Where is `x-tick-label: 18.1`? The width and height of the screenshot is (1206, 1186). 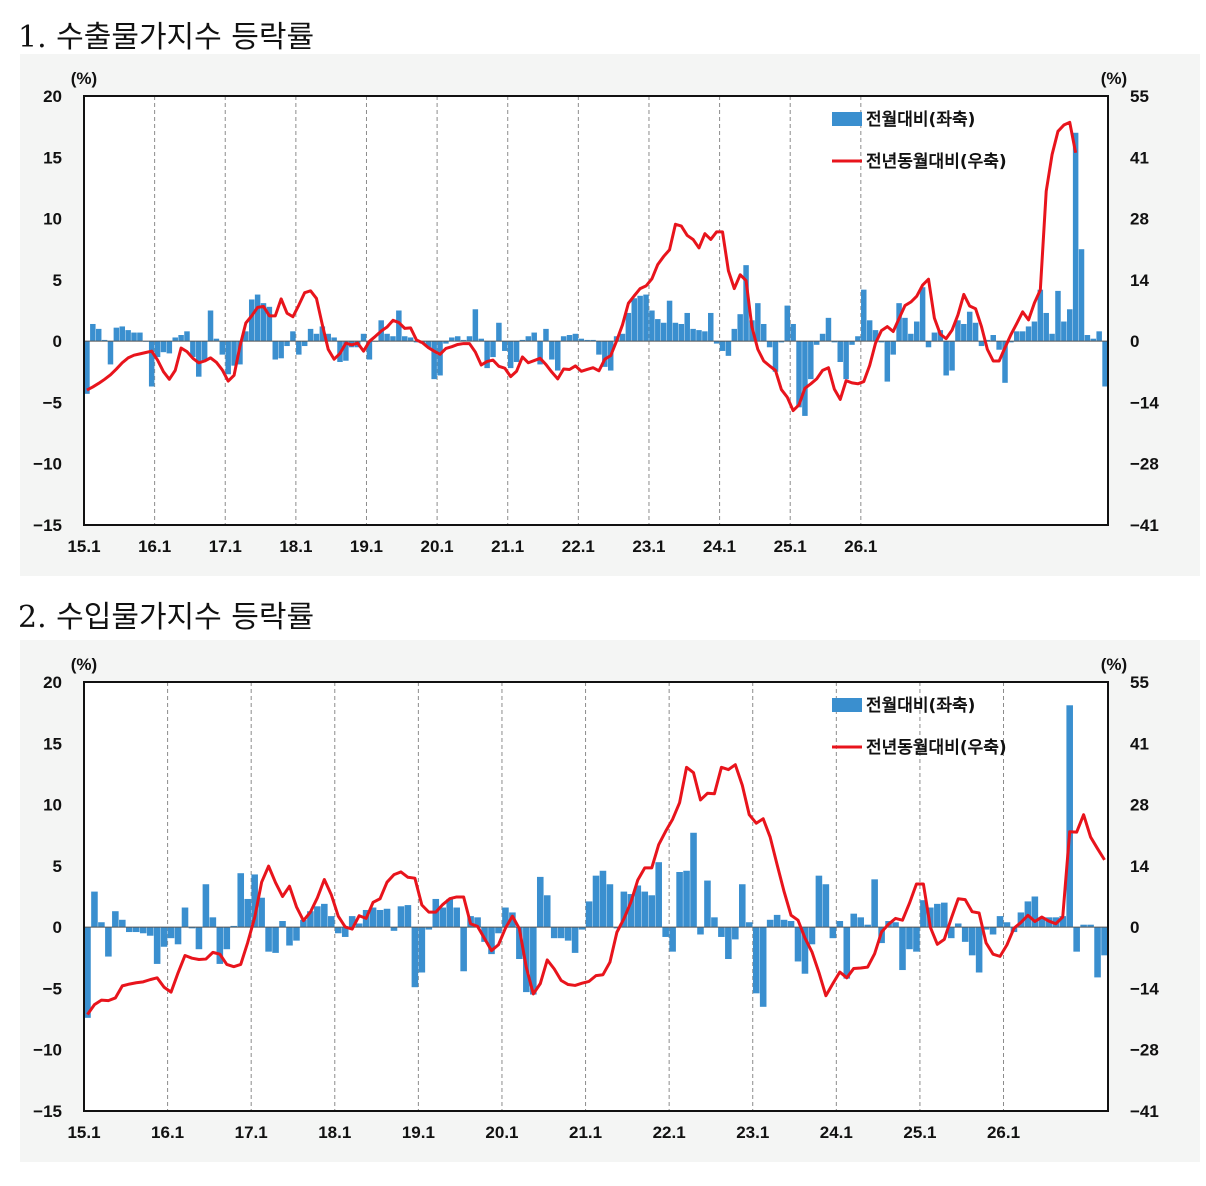
x-tick-label: 18.1 is located at coordinates (334, 1132).